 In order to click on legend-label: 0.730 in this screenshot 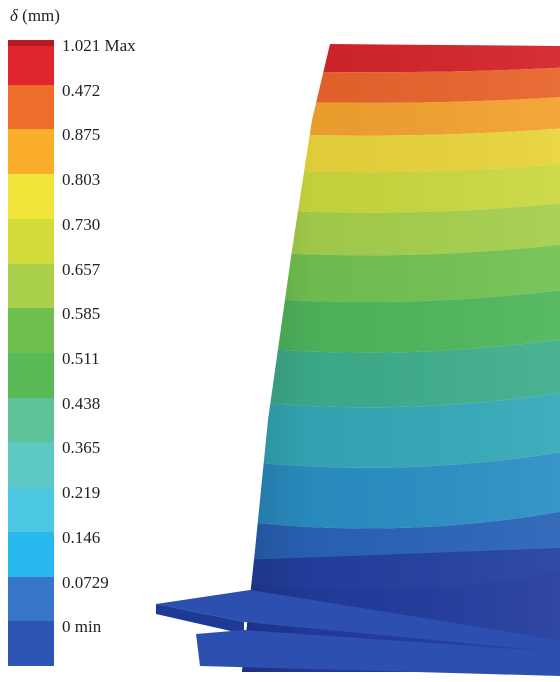, I will do `click(81, 224)`.